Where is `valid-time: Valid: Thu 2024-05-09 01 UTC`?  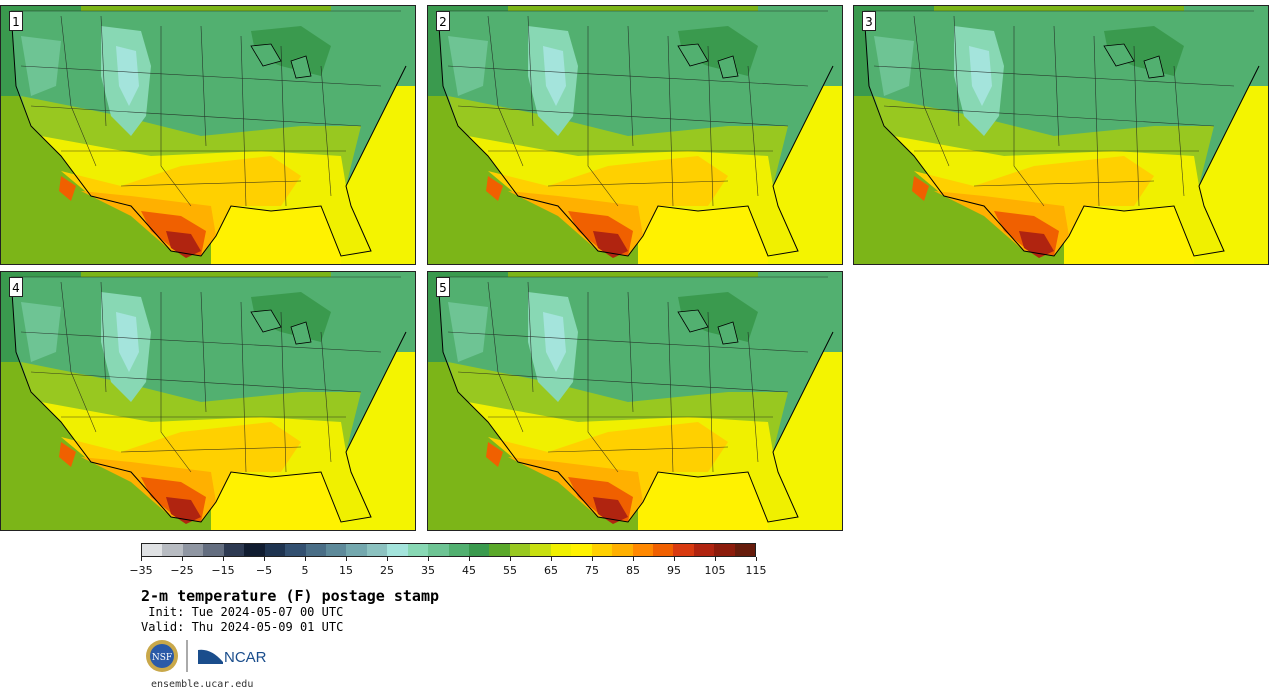 valid-time: Valid: Thu 2024-05-09 01 UTC is located at coordinates (242, 627).